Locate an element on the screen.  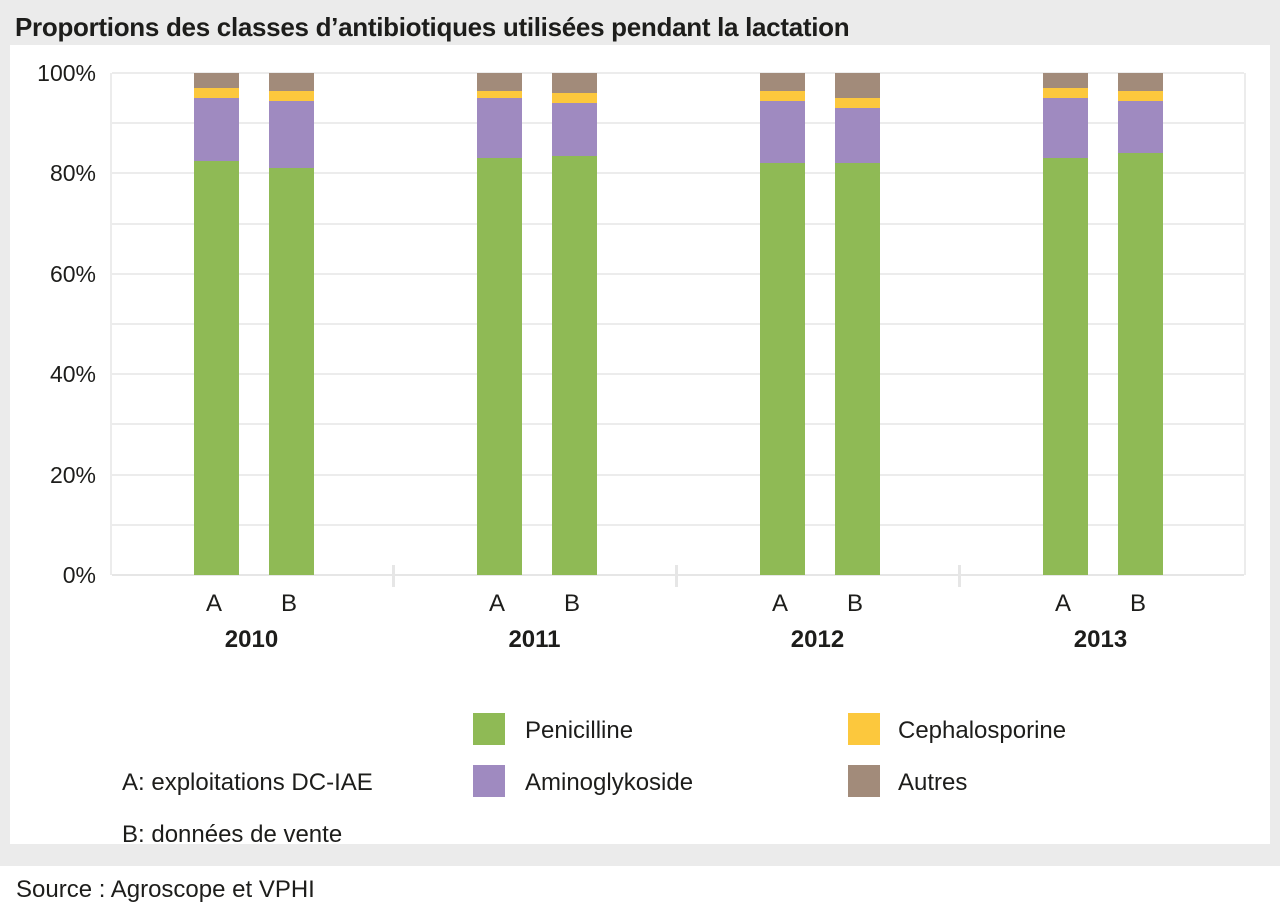
stacked-bar-2013-B is located at coordinates (1140, 324).